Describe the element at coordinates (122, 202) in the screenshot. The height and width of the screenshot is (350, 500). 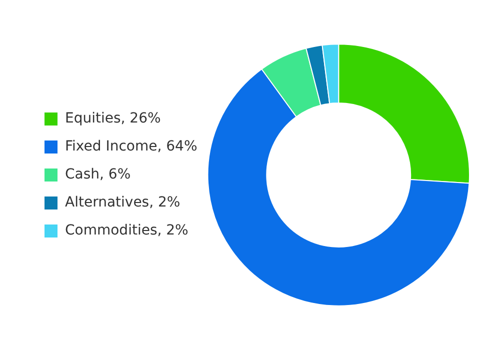
I see `legend-label: Alternatives, 2%` at that location.